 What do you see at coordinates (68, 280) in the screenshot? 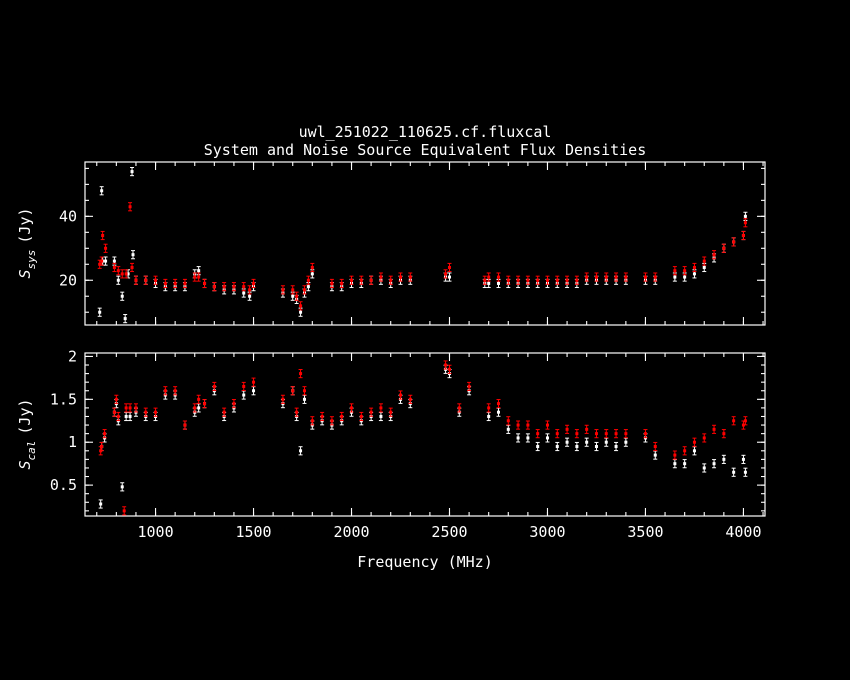
I see `ssys-y-tick-label: 20` at bounding box center [68, 280].